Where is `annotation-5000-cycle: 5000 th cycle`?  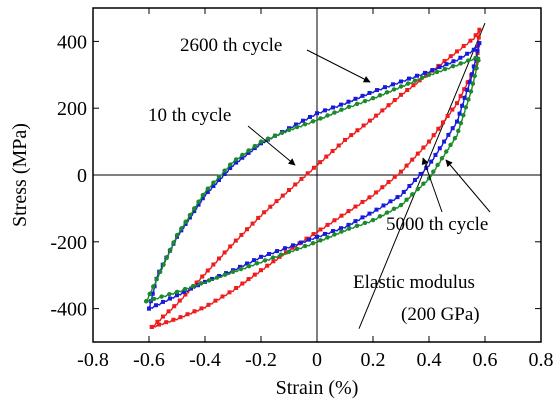 annotation-5000-cycle: 5000 th cycle is located at coordinates (437, 224).